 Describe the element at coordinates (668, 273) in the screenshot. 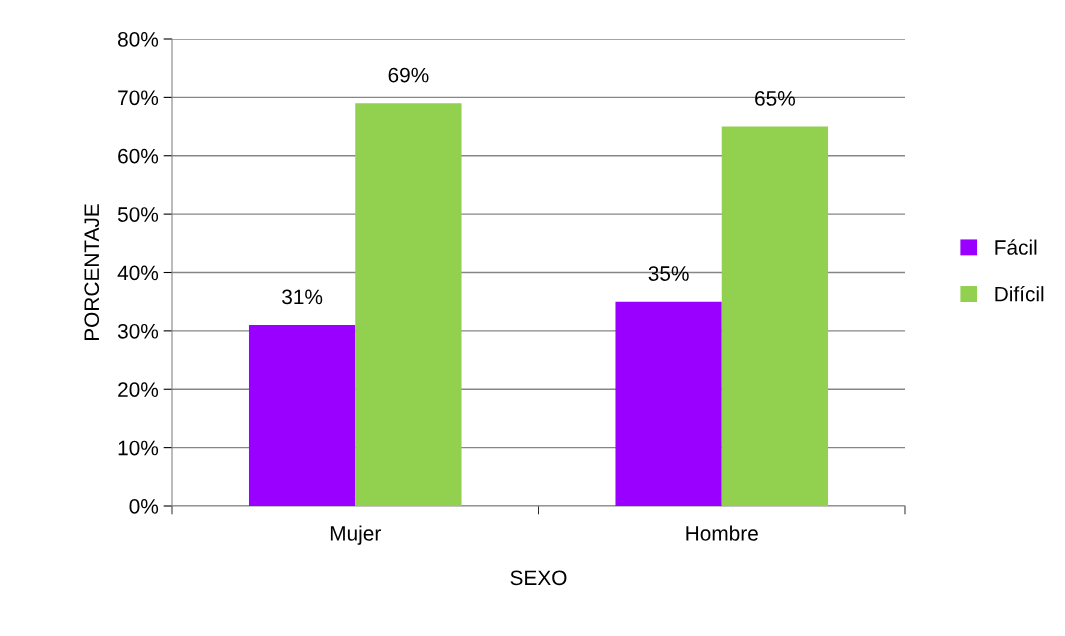

I see `data-label: 35%` at that location.